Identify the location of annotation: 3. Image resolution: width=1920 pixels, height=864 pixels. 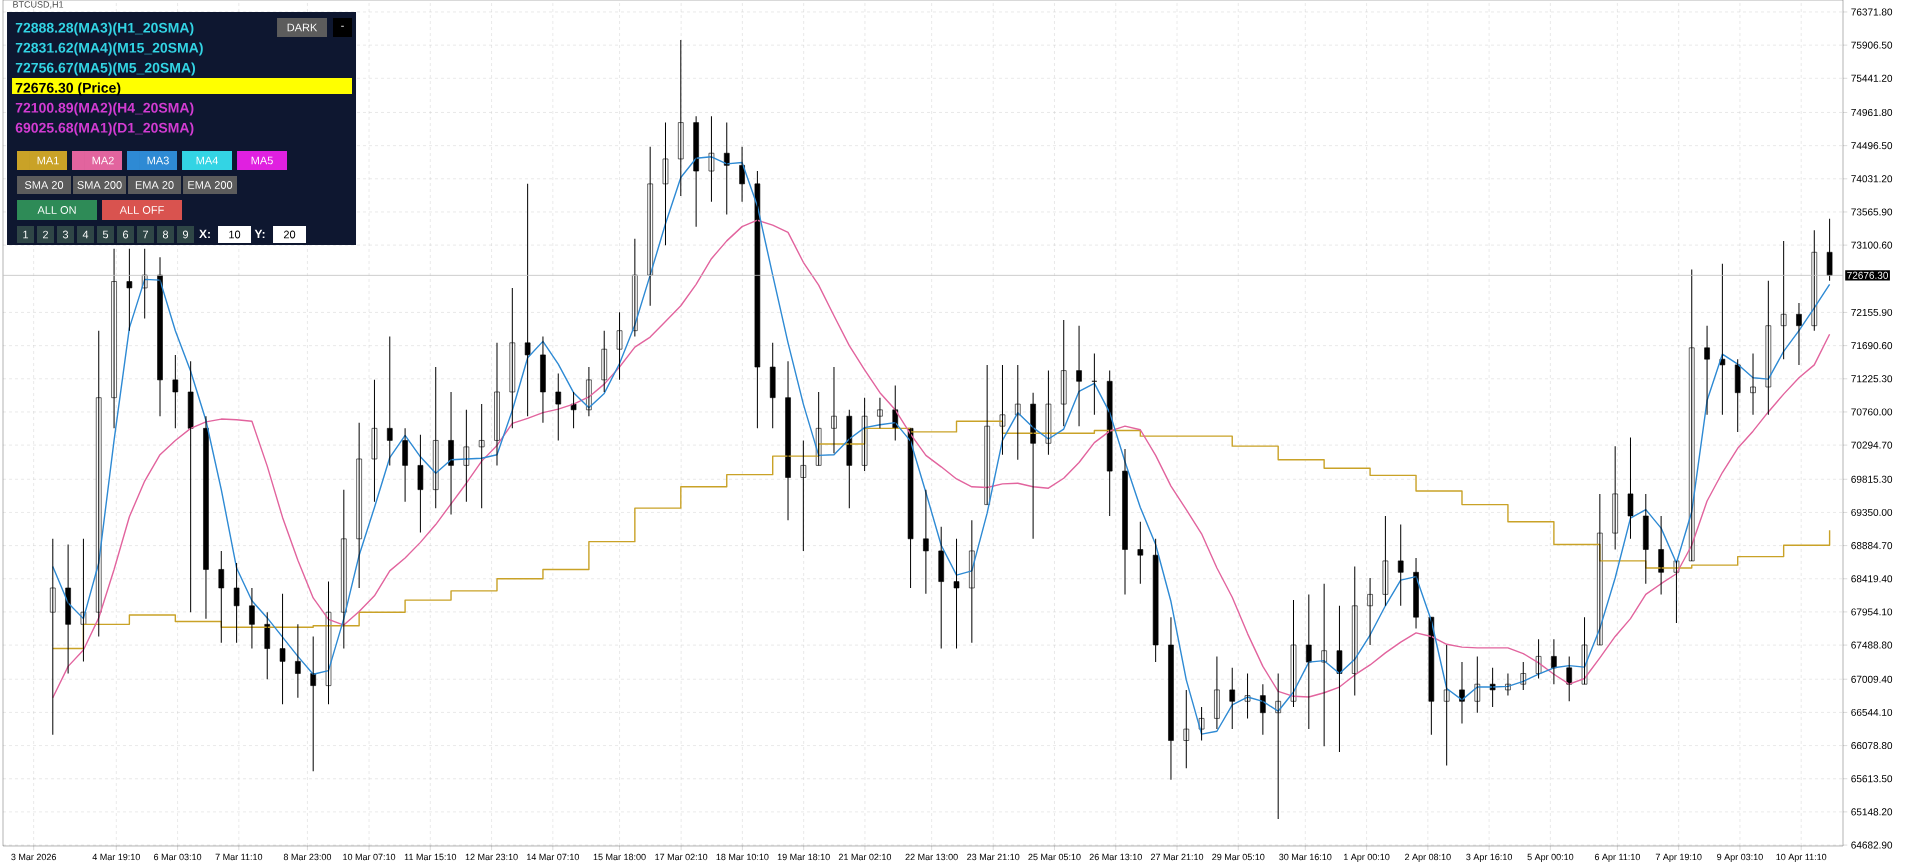
(65, 234).